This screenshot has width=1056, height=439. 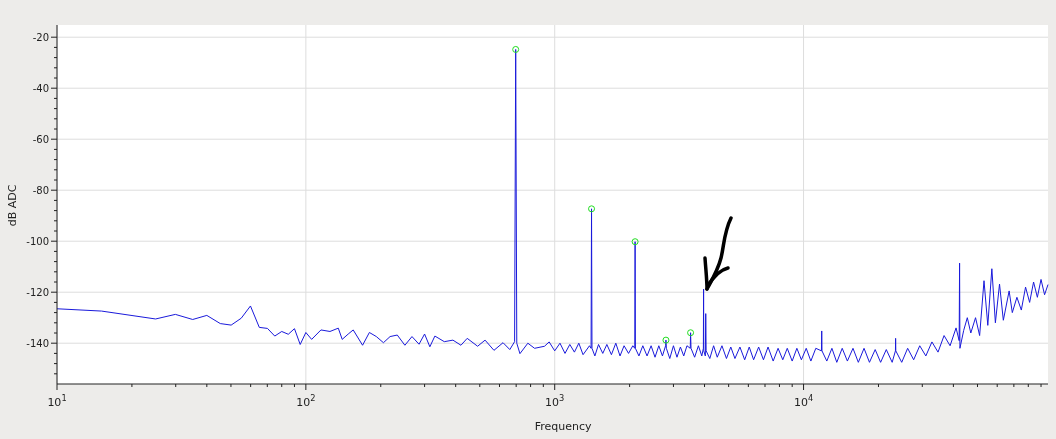 I want to click on y-tick-label: -60, so click(x=40, y=139).